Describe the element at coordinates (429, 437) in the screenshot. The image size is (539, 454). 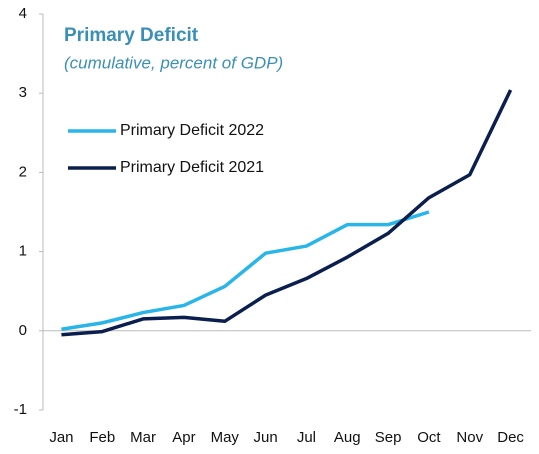
I see `x-tick-label: Oct` at that location.